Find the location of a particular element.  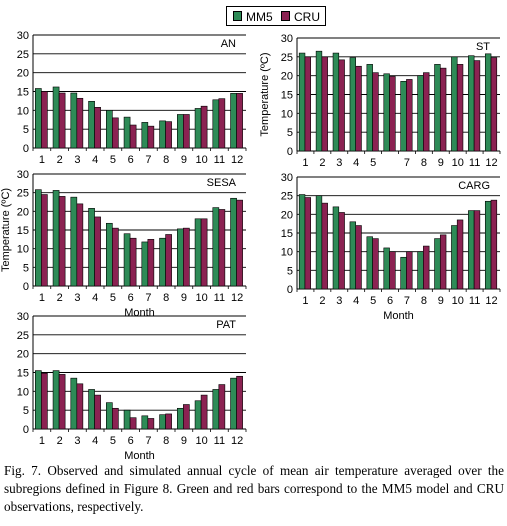

panel-title: SESA is located at coordinates (222, 183).